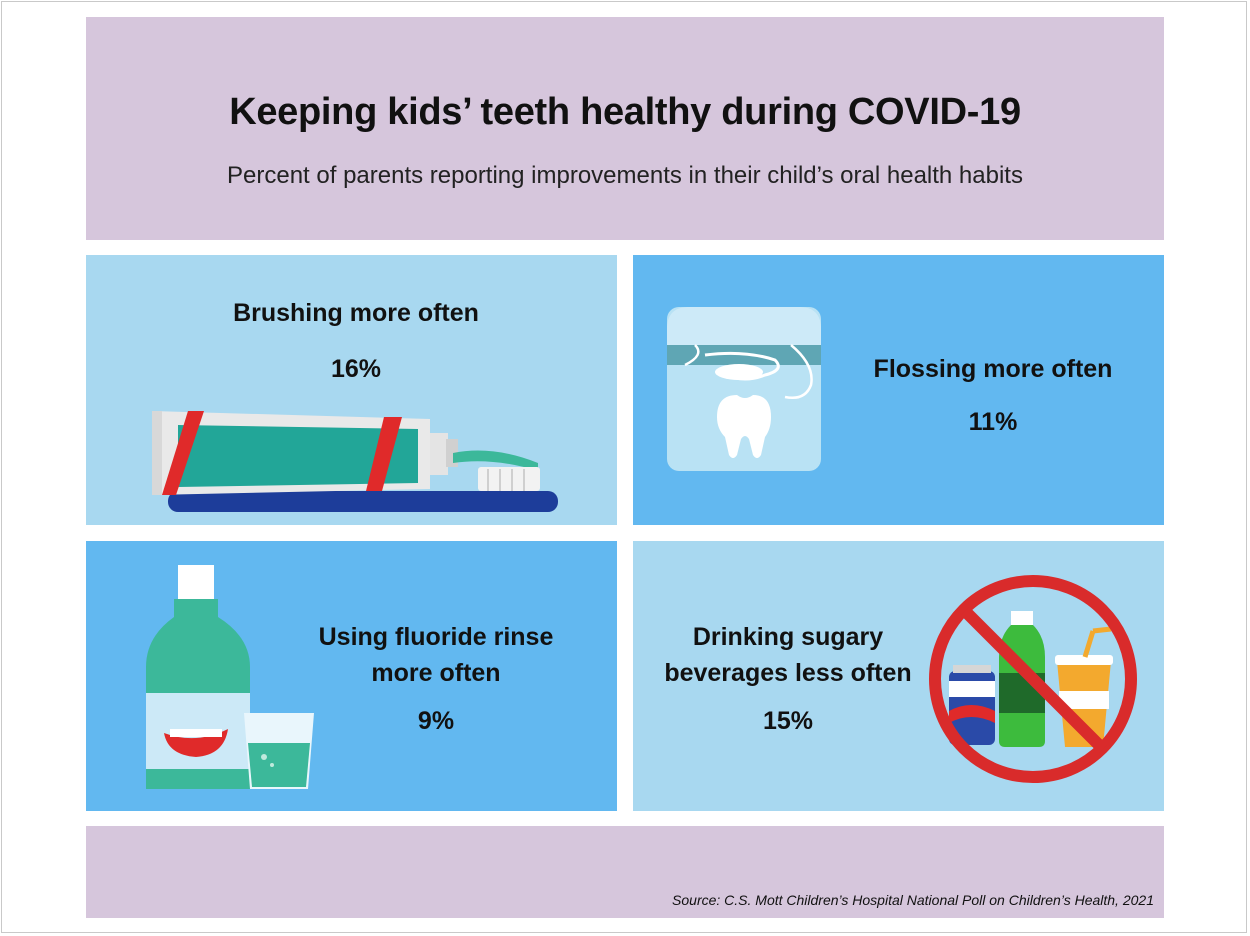 Image resolution: width=1250 pixels, height=936 pixels. Describe the element at coordinates (744, 389) in the screenshot. I see `floss-container-icon` at that location.